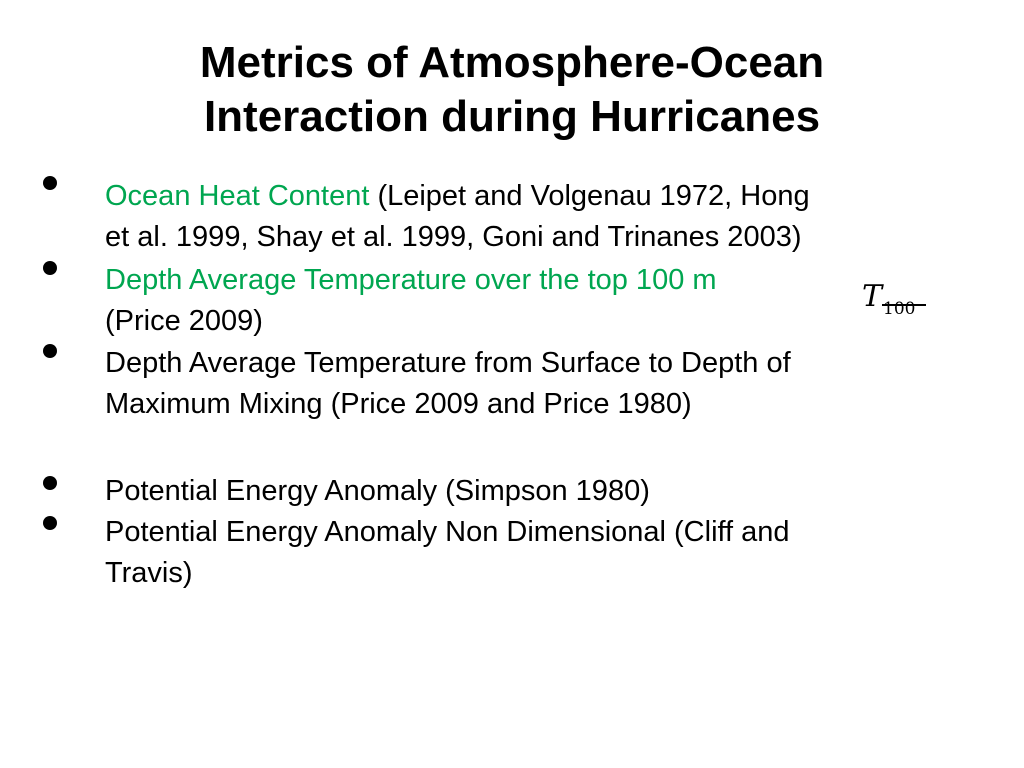 Image resolution: width=1024 pixels, height=768 pixels. Describe the element at coordinates (377, 491) in the screenshot. I see `bullet-line-1: Potential Energy Anomaly (Simpson 1980)` at that location.